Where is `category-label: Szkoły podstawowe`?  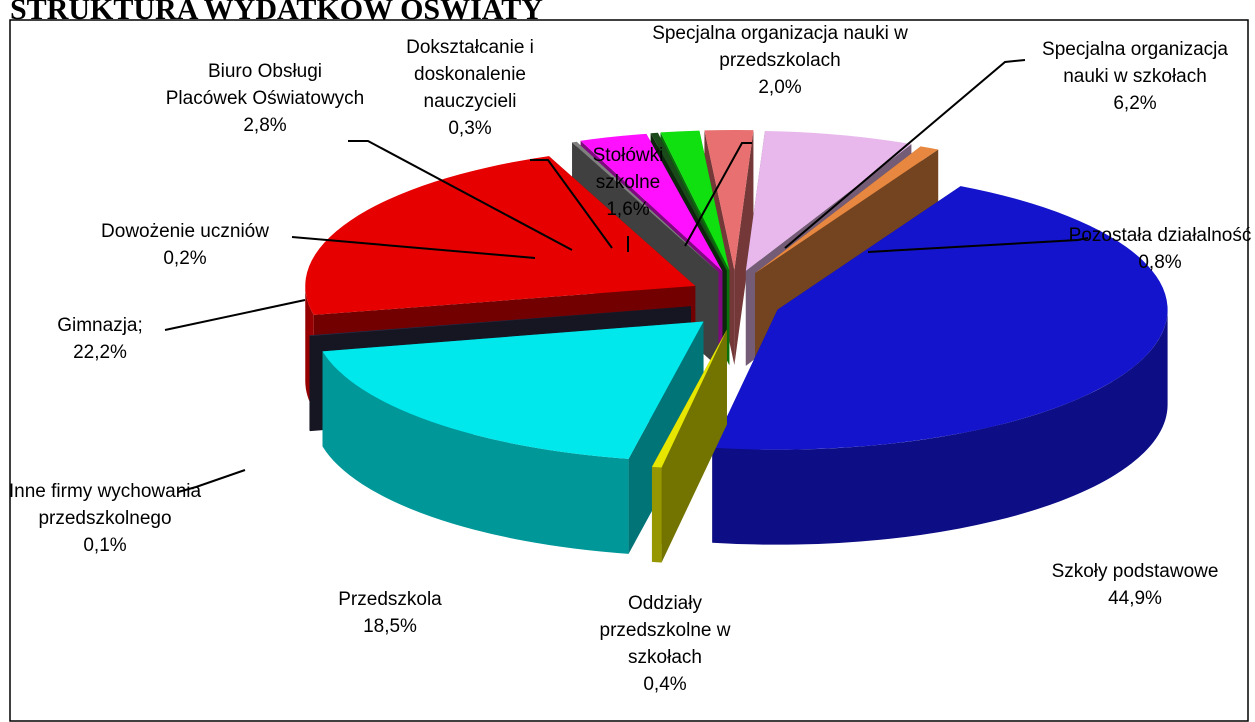 category-label: Szkoły podstawowe is located at coordinates (1135, 571).